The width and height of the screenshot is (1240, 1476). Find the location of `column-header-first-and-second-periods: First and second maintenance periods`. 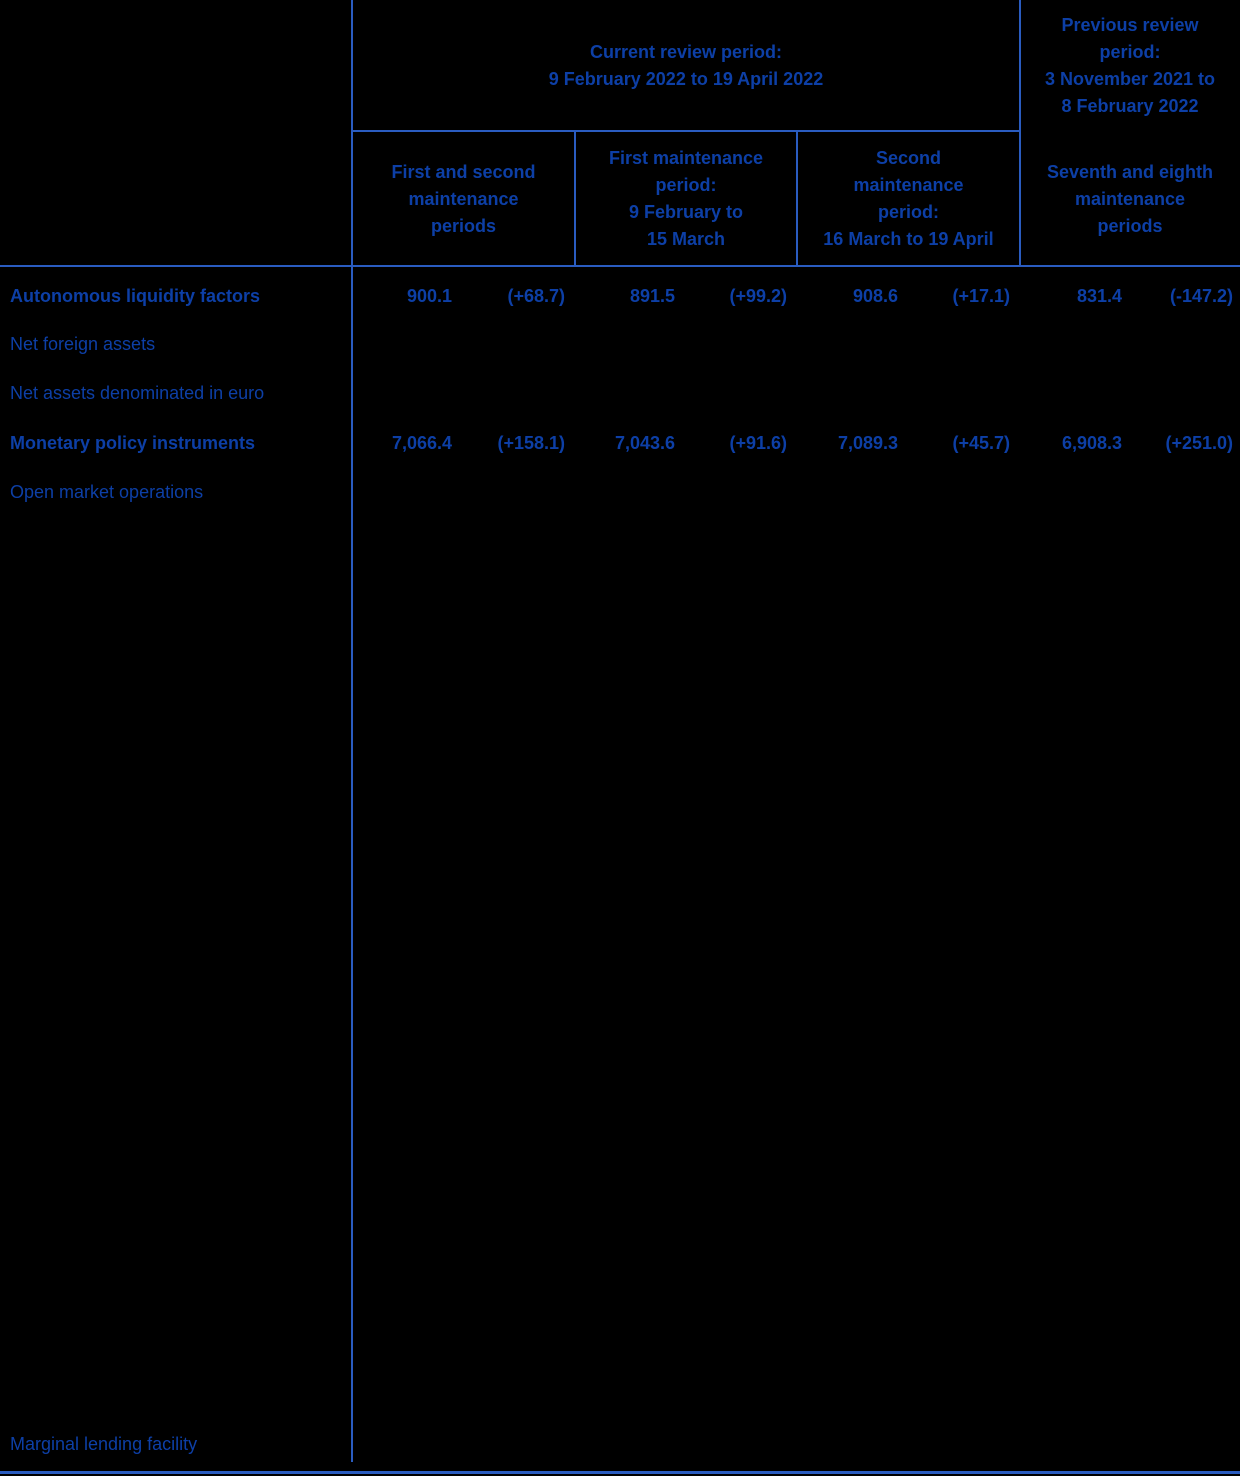

column-header-first-and-second-periods: First and second maintenance periods is located at coordinates (463, 198).